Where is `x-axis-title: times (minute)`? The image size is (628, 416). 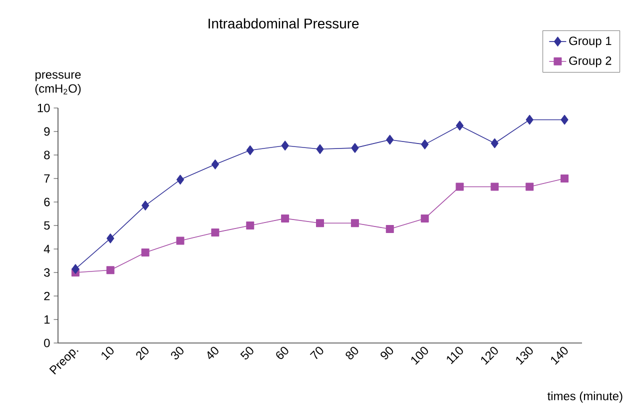
x-axis-title: times (minute) is located at coordinates (584, 397).